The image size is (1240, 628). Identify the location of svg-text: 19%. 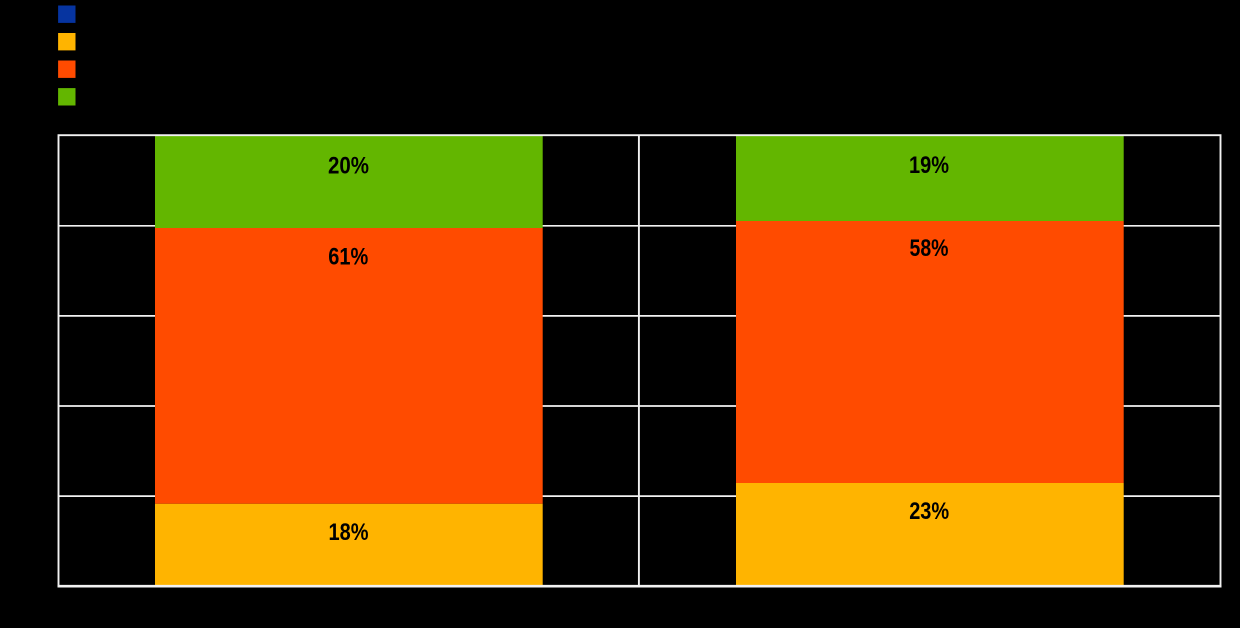
(929, 165).